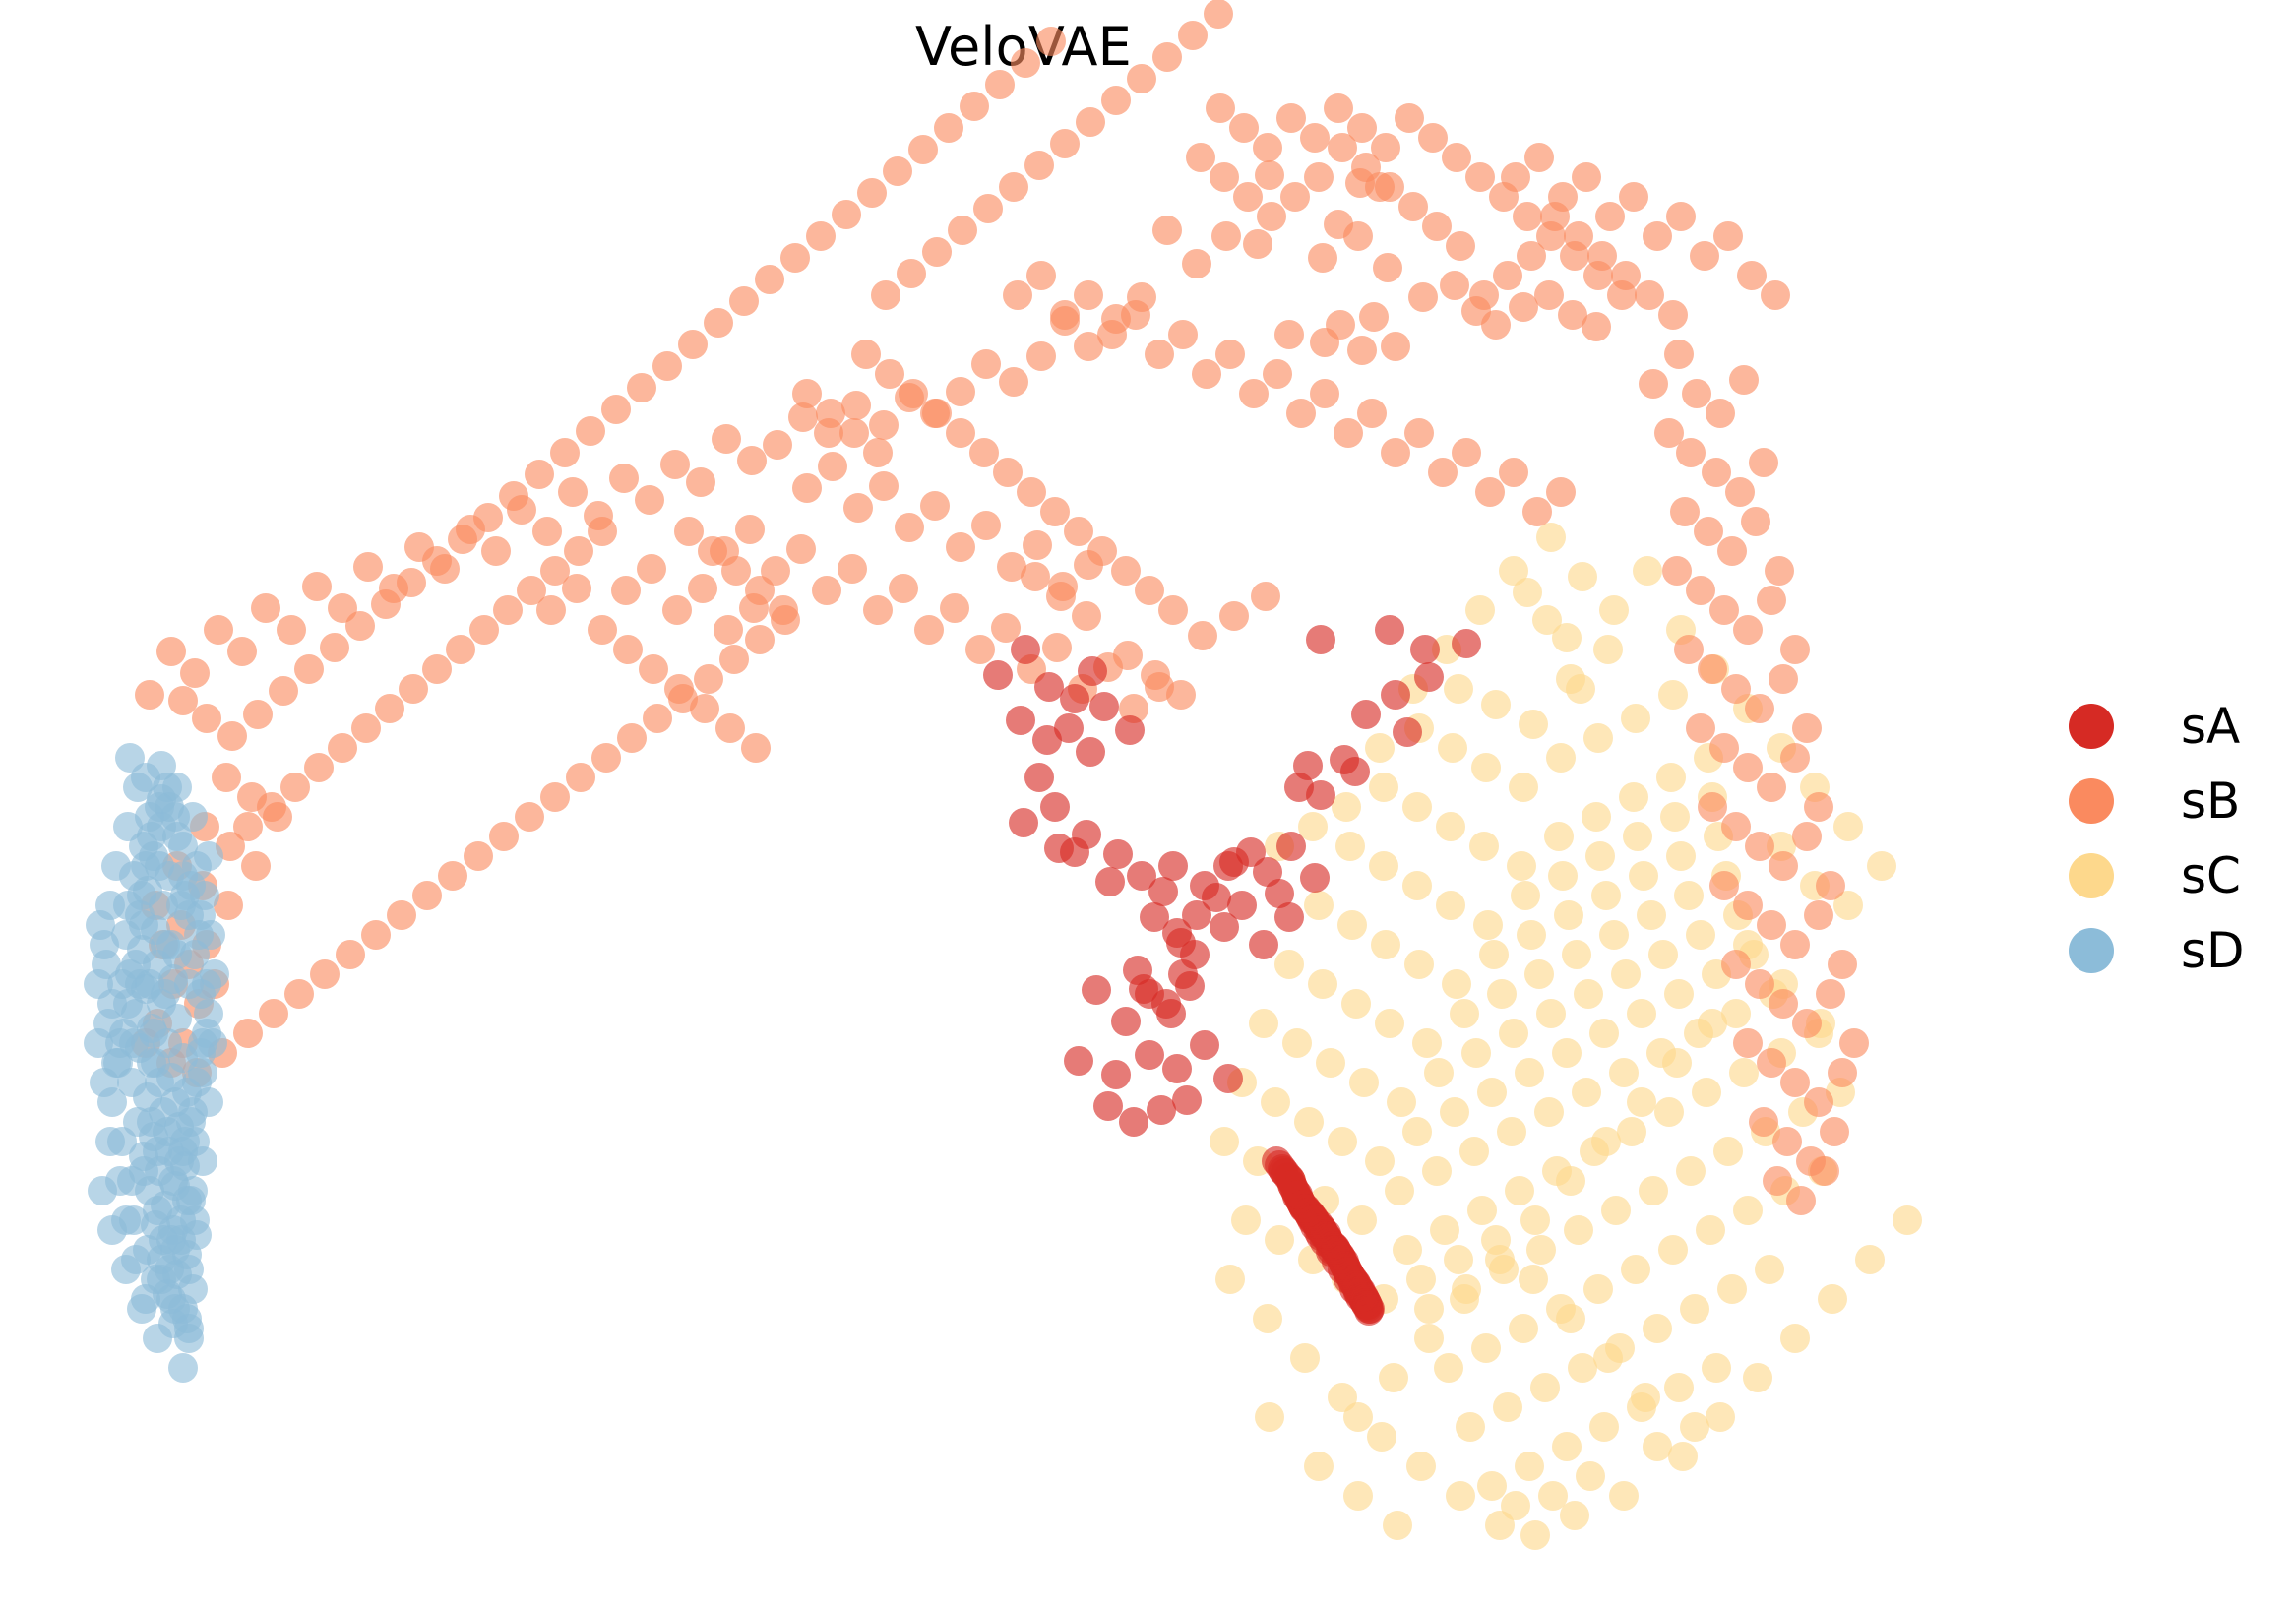  I want to click on legend-label-sC: sC, so click(2211, 875).